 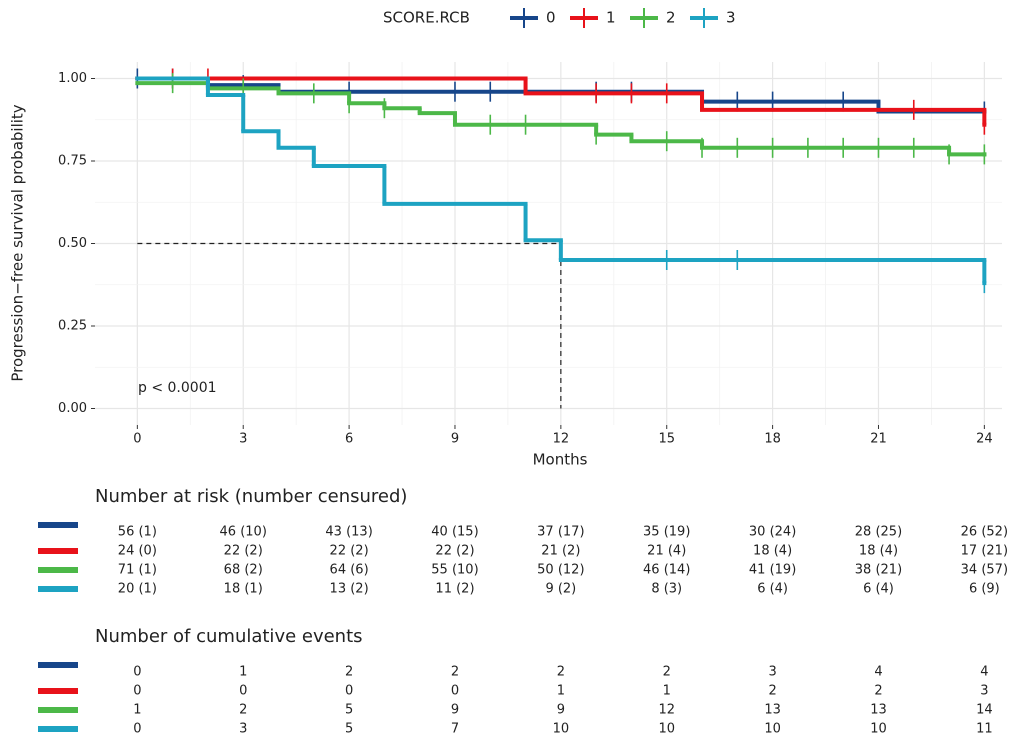 What do you see at coordinates (349, 570) in the screenshot?
I see `table-cell: 64 (6)` at bounding box center [349, 570].